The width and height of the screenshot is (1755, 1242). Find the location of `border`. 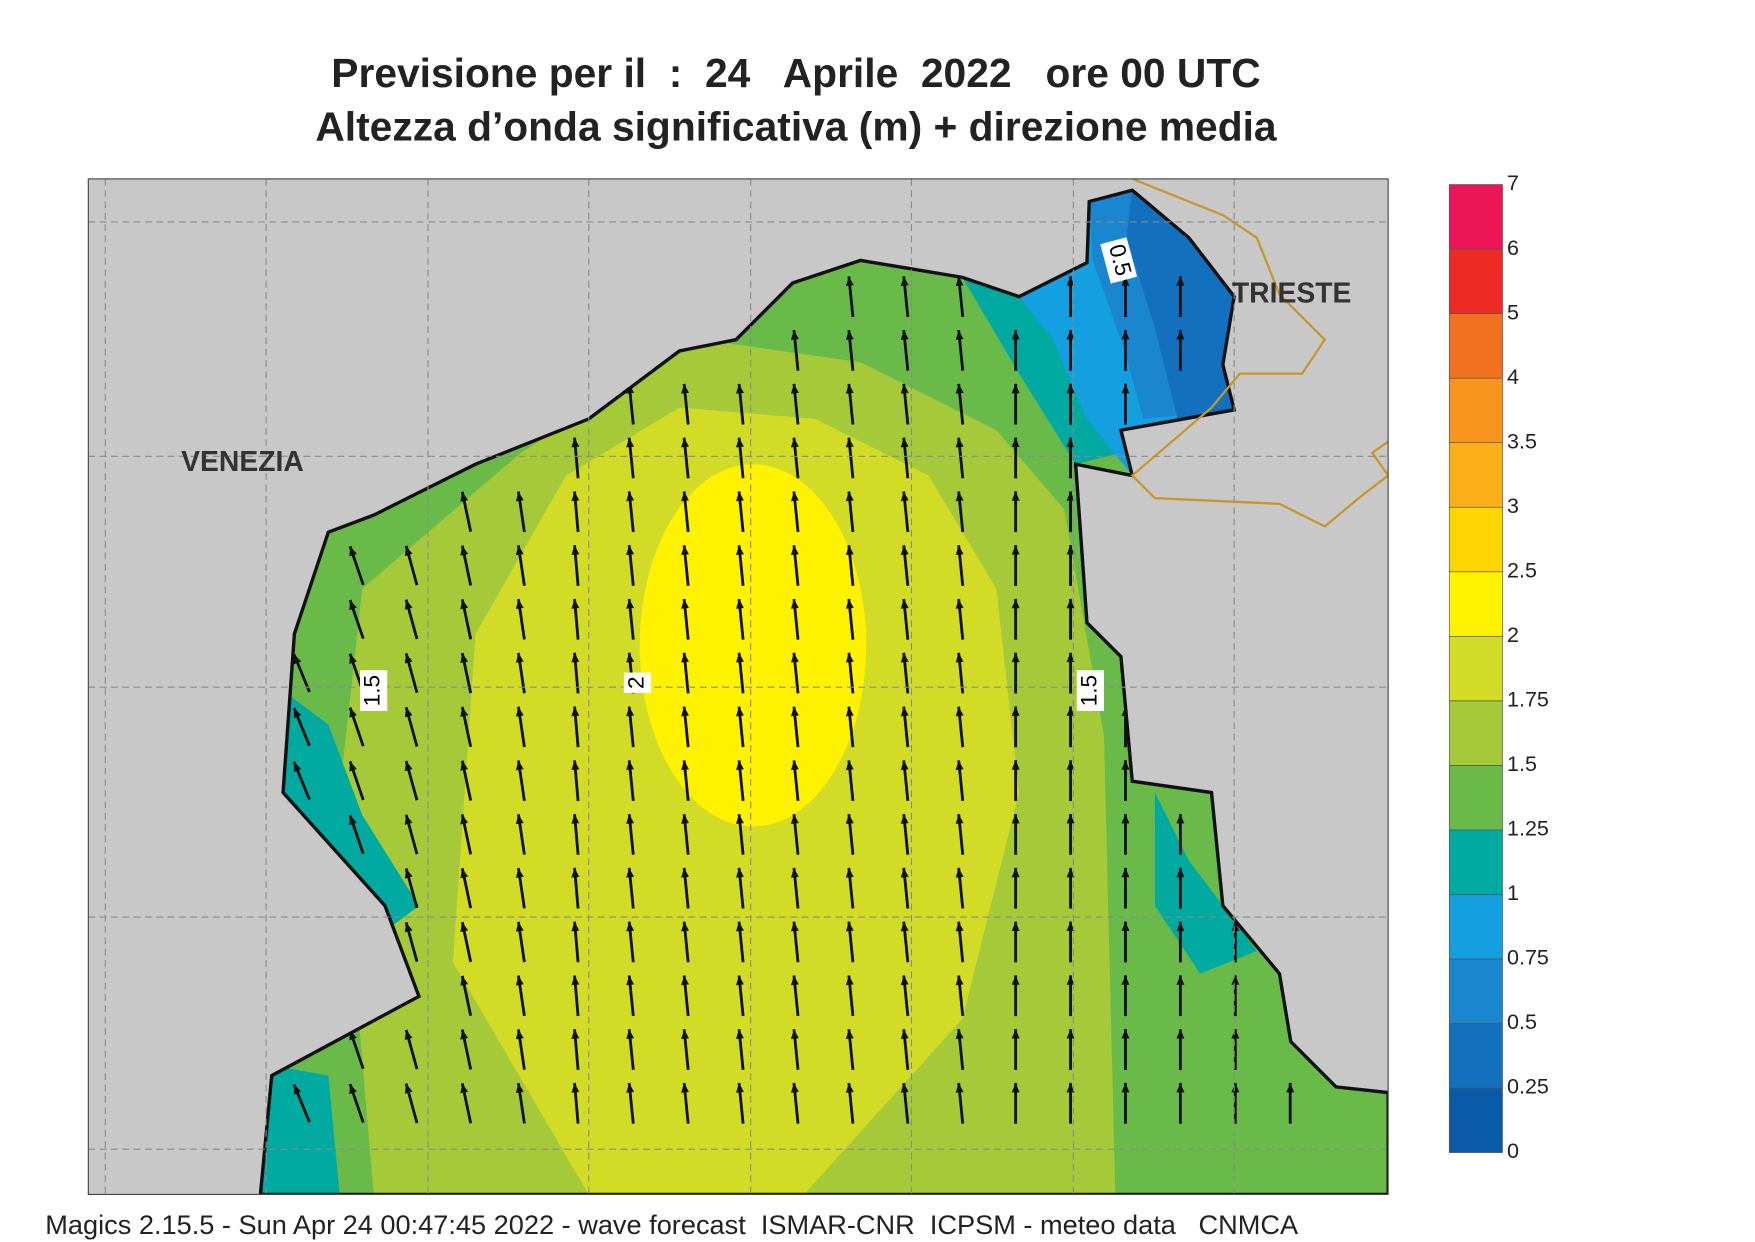

border is located at coordinates (1259, 353).